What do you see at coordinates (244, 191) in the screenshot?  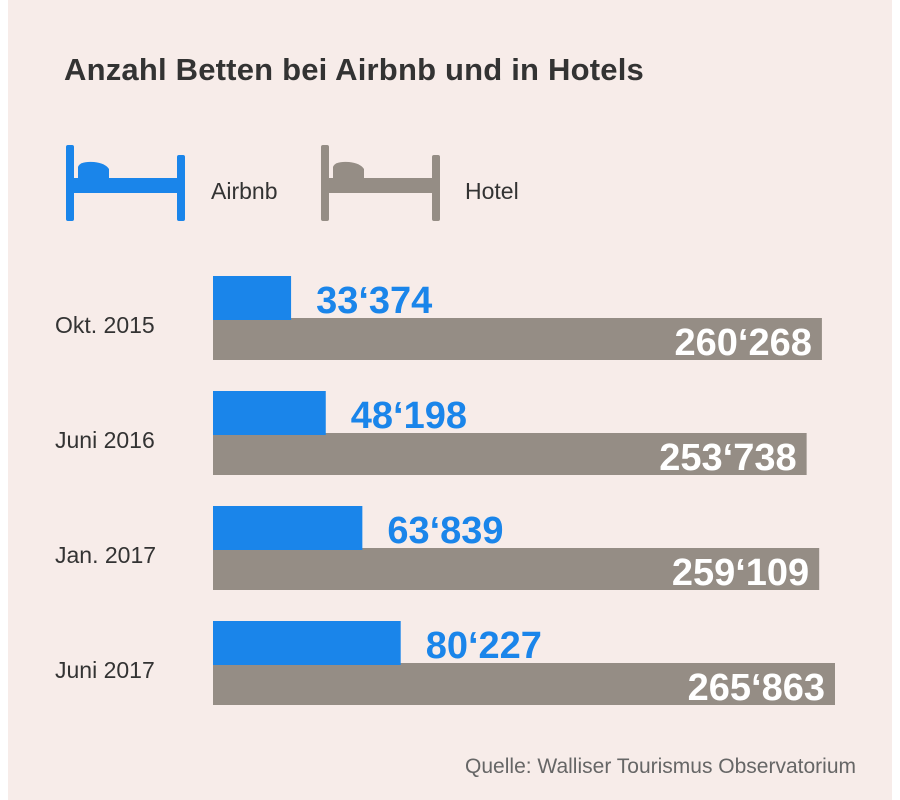 I see `legend-airbnb-label: Airbnb` at bounding box center [244, 191].